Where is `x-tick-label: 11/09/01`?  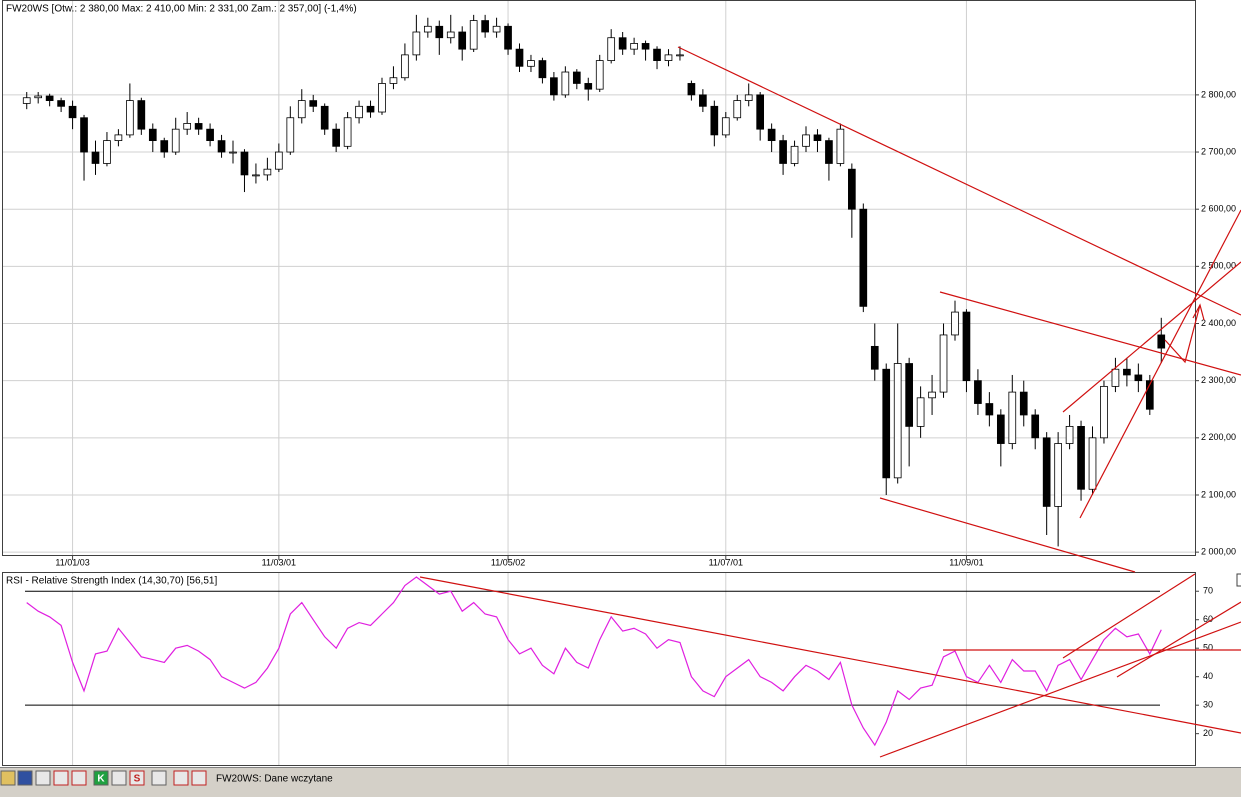 x-tick-label: 11/09/01 is located at coordinates (966, 562).